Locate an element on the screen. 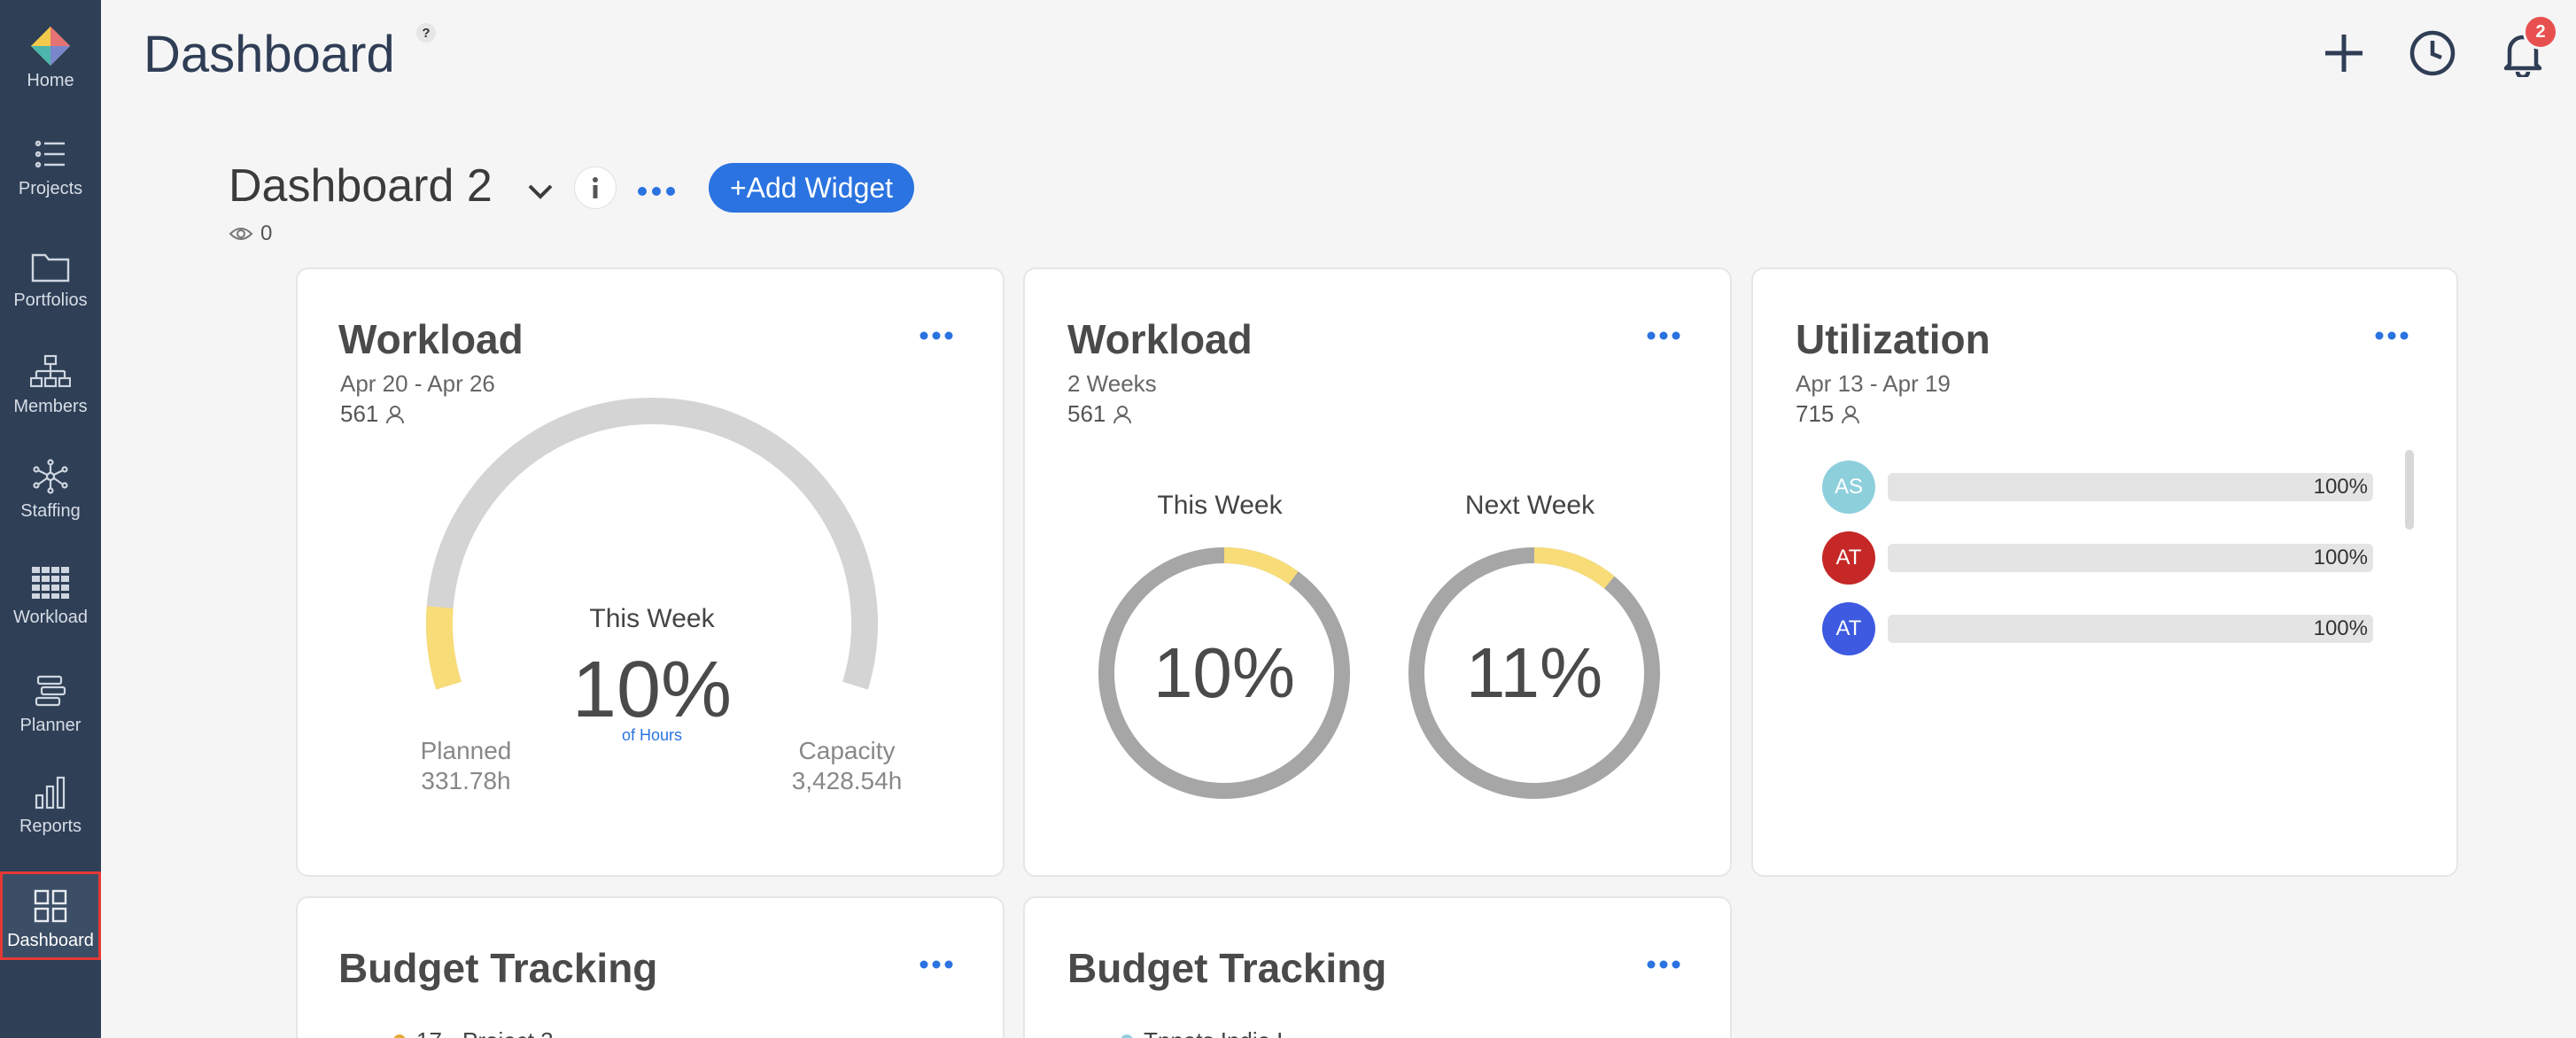  ring-fill-next-week is located at coordinates (1534, 673).